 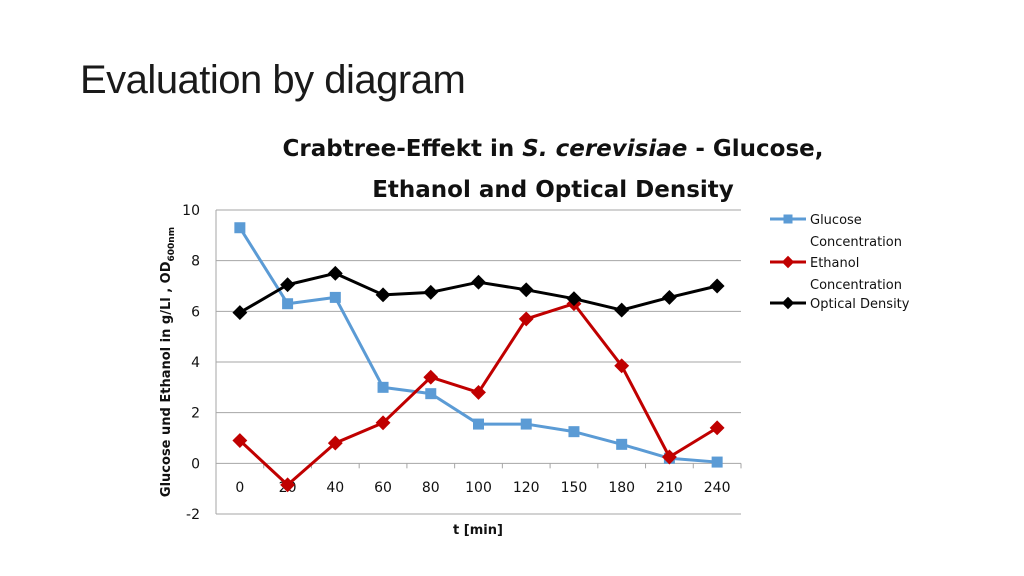 I want to click on y-axis-label: Glucose und Ethanol in g/Ll , OD600nm, so click(x=168, y=362).